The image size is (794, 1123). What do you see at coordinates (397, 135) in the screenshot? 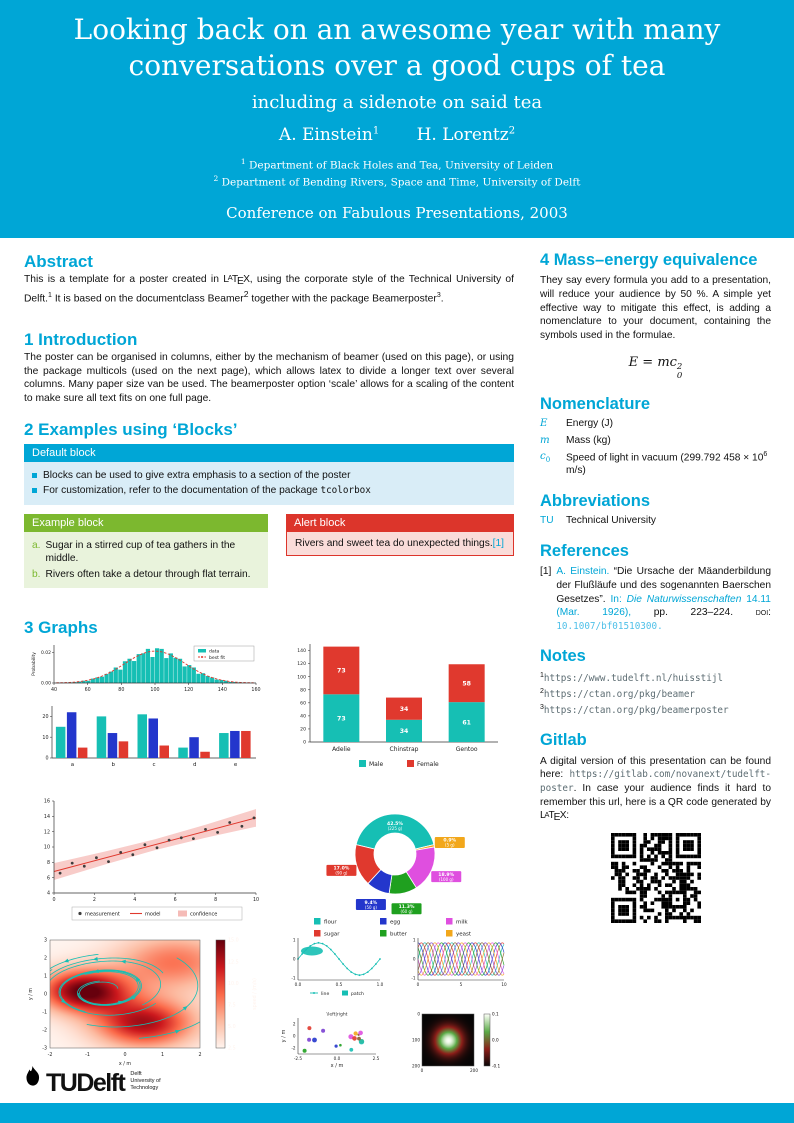
I see `authors-line: A. Einstein1 H. Lorentz2` at bounding box center [397, 135].